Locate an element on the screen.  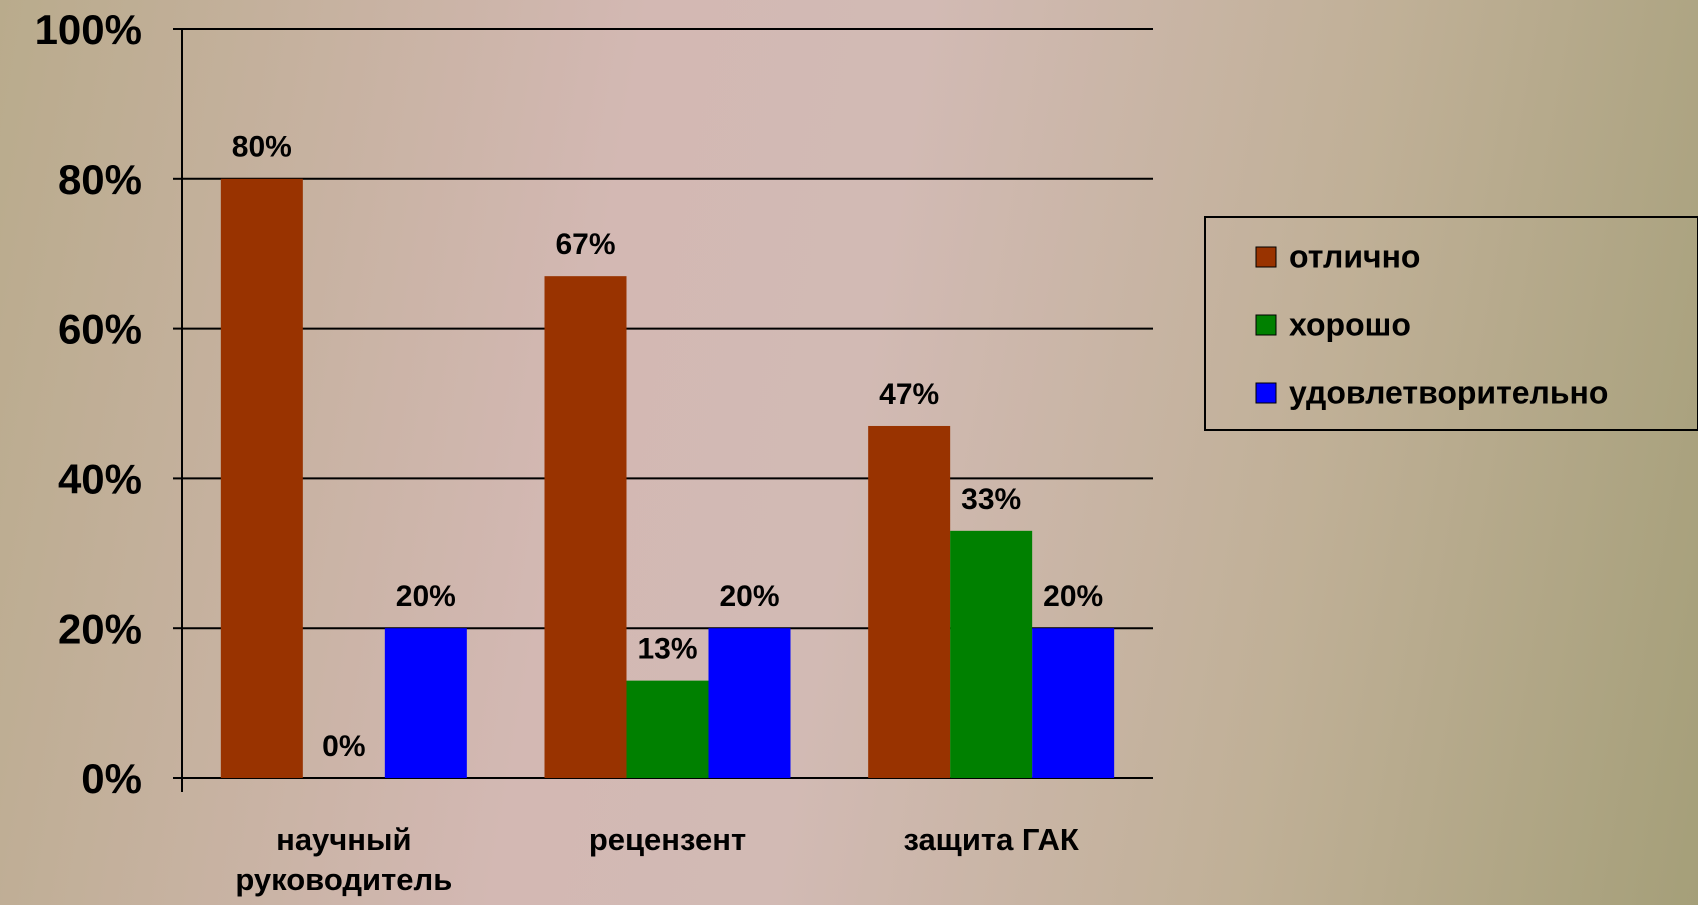
data-label: 47% is located at coordinates (909, 394).